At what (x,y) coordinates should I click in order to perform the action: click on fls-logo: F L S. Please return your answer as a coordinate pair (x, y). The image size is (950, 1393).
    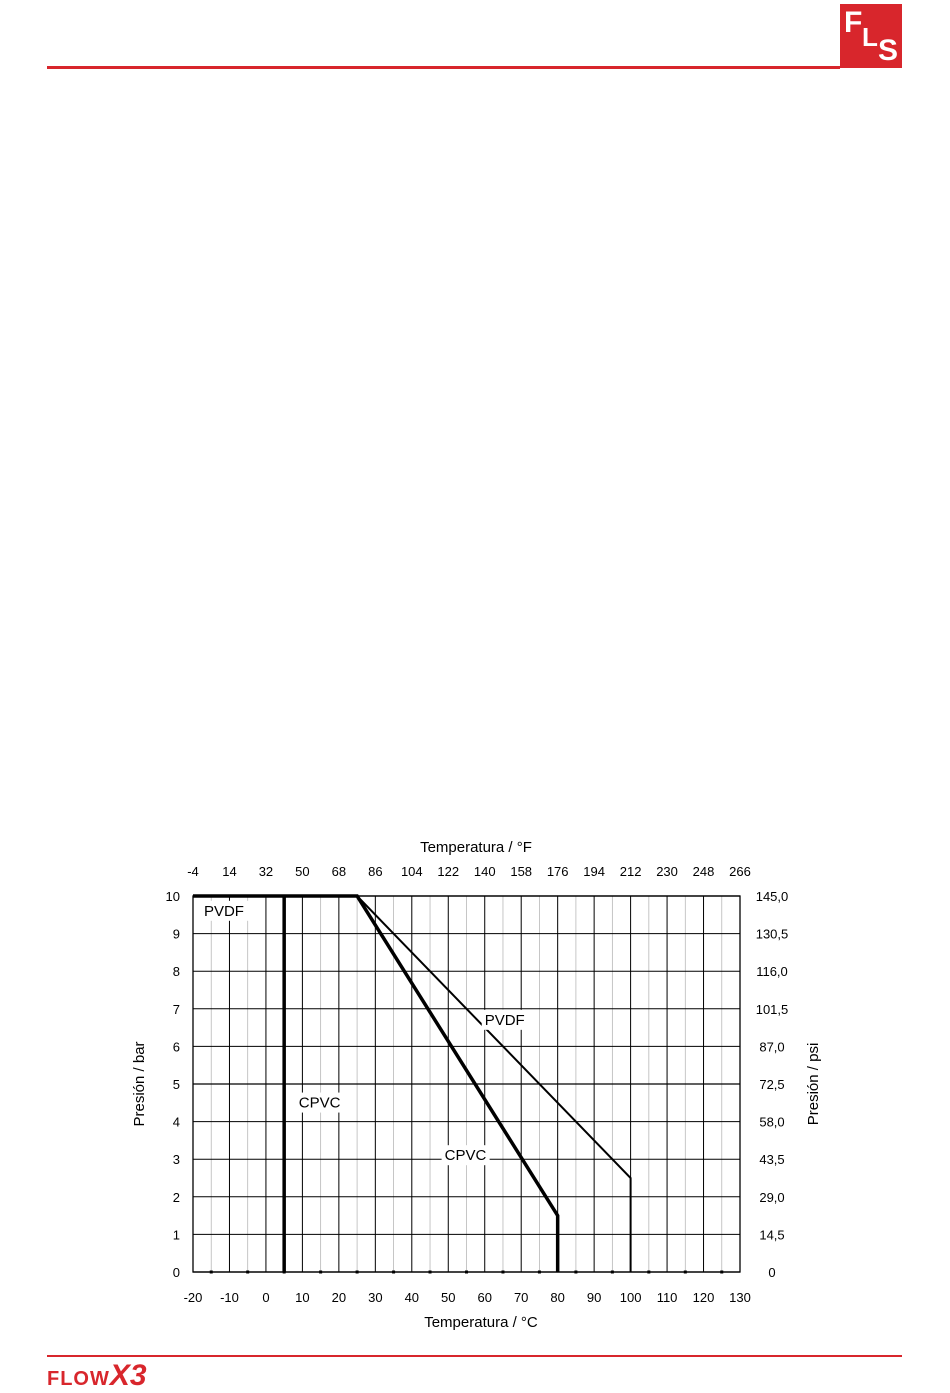
    Looking at the image, I should click on (871, 36).